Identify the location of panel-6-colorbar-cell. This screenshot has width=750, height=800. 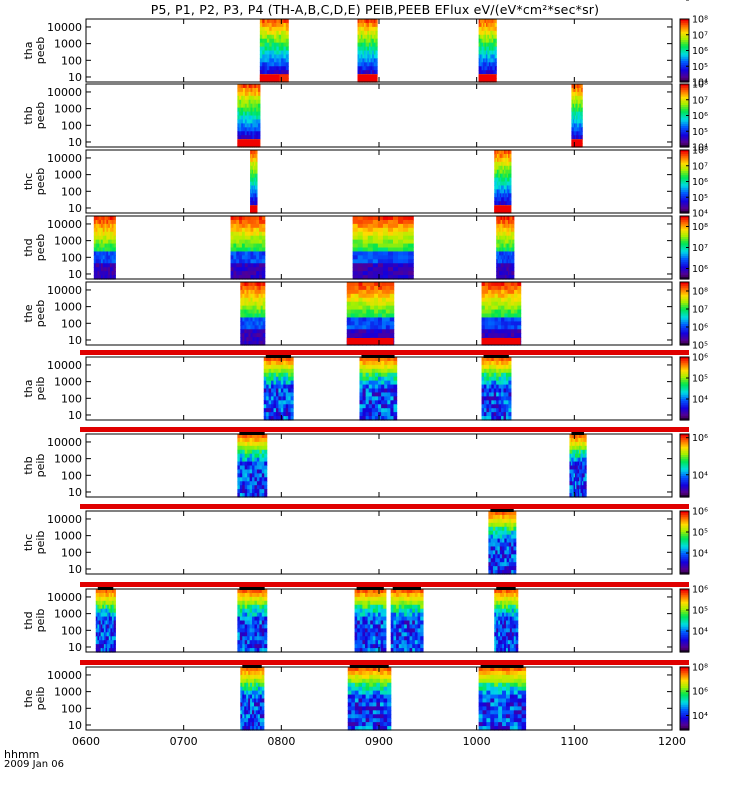
(684, 381).